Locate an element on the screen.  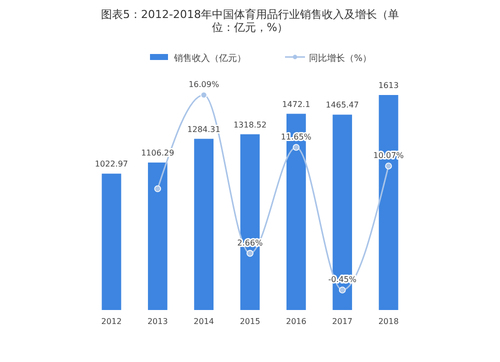
data-label: 1284.31 is located at coordinates (203, 129).